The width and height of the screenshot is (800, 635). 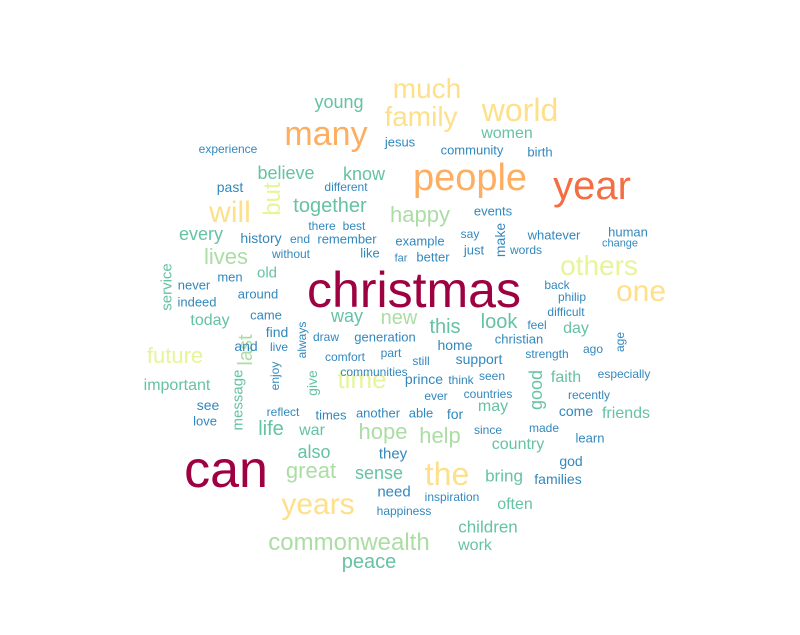 What do you see at coordinates (488, 527) in the screenshot?
I see `word-children: children` at bounding box center [488, 527].